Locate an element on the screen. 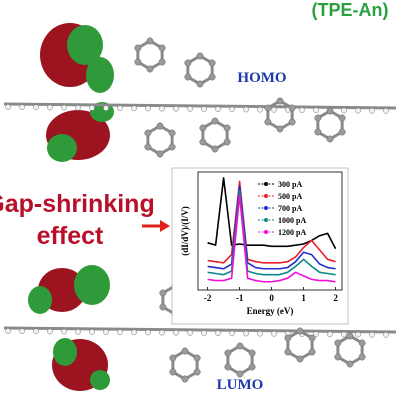 The image size is (400, 408). effect-label: effect is located at coordinates (70, 236).